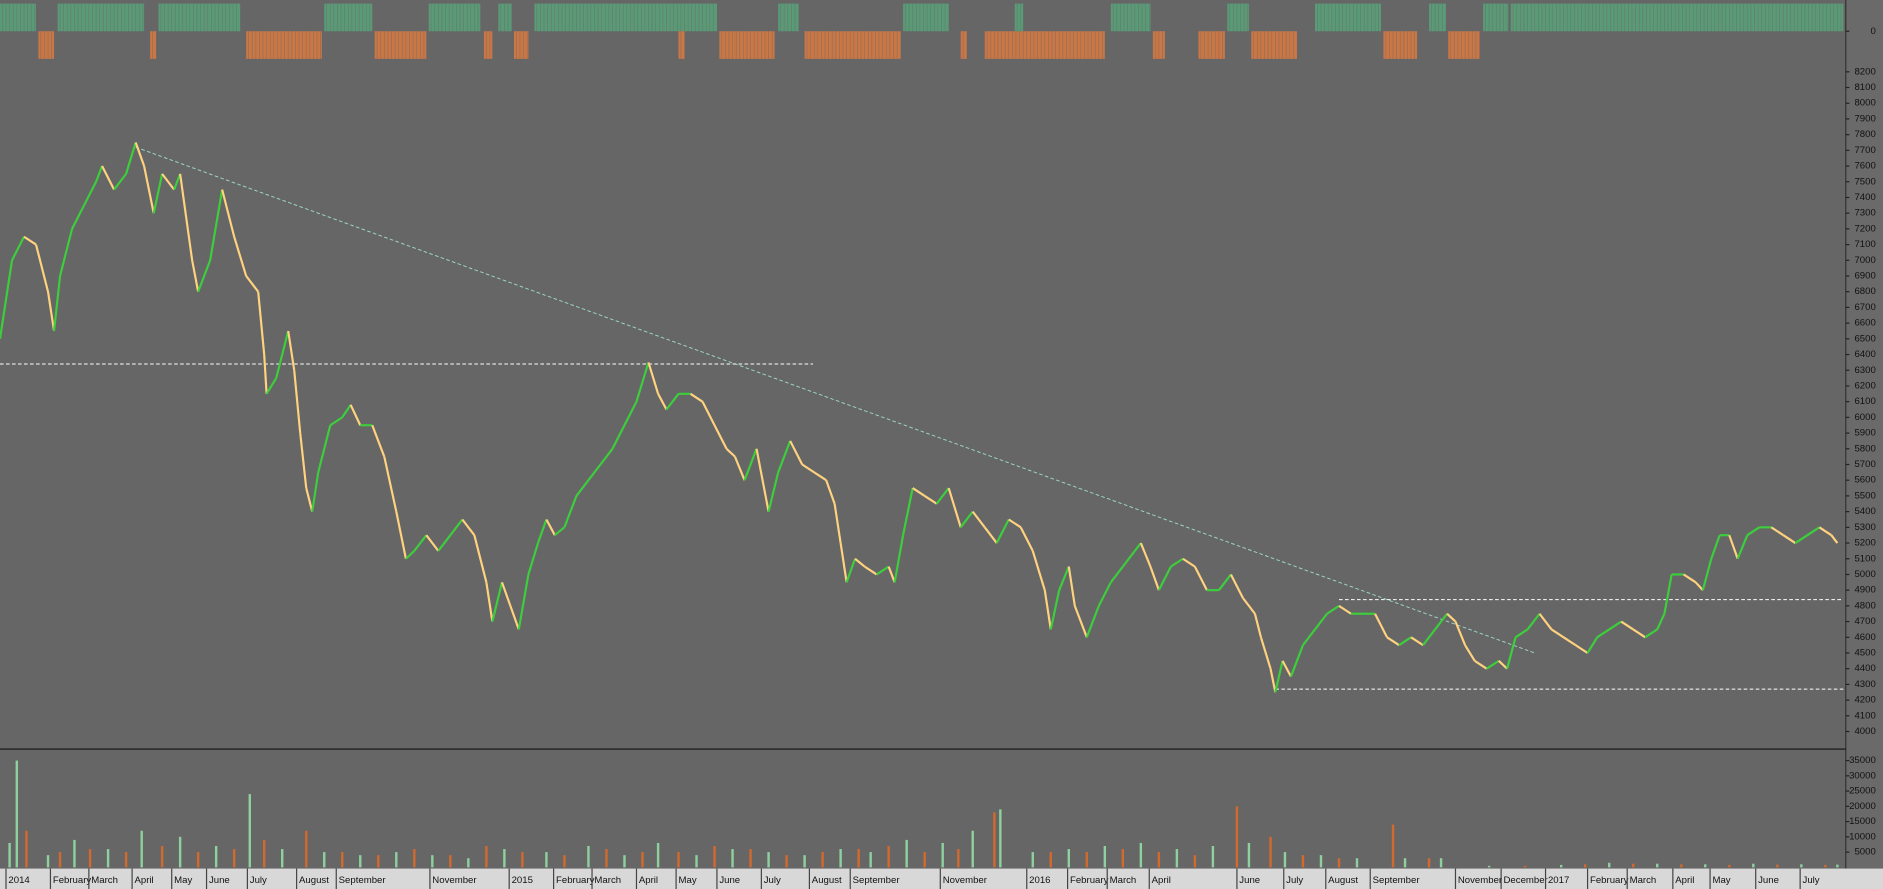 The height and width of the screenshot is (889, 1883). Describe the element at coordinates (729, 880) in the screenshot. I see `x-tick-label: June` at that location.